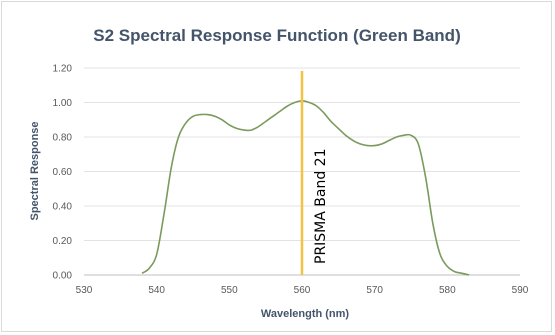 This screenshot has width=555, height=335. What do you see at coordinates (63, 103) in the screenshot?
I see `y-tick-label: 1.00` at bounding box center [63, 103].